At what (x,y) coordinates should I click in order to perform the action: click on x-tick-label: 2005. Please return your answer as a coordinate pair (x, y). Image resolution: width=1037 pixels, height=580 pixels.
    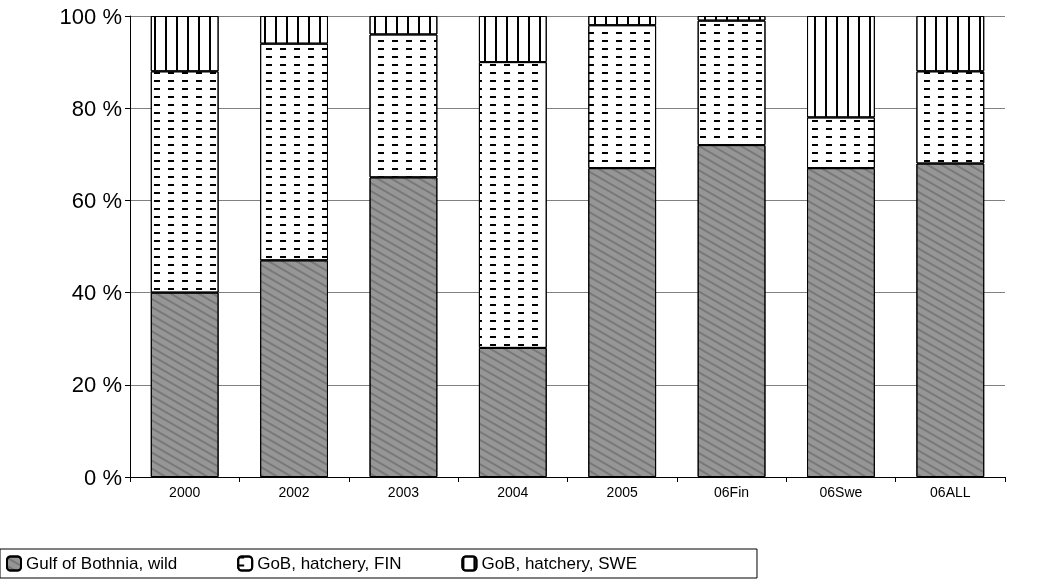
    Looking at the image, I should click on (622, 492).